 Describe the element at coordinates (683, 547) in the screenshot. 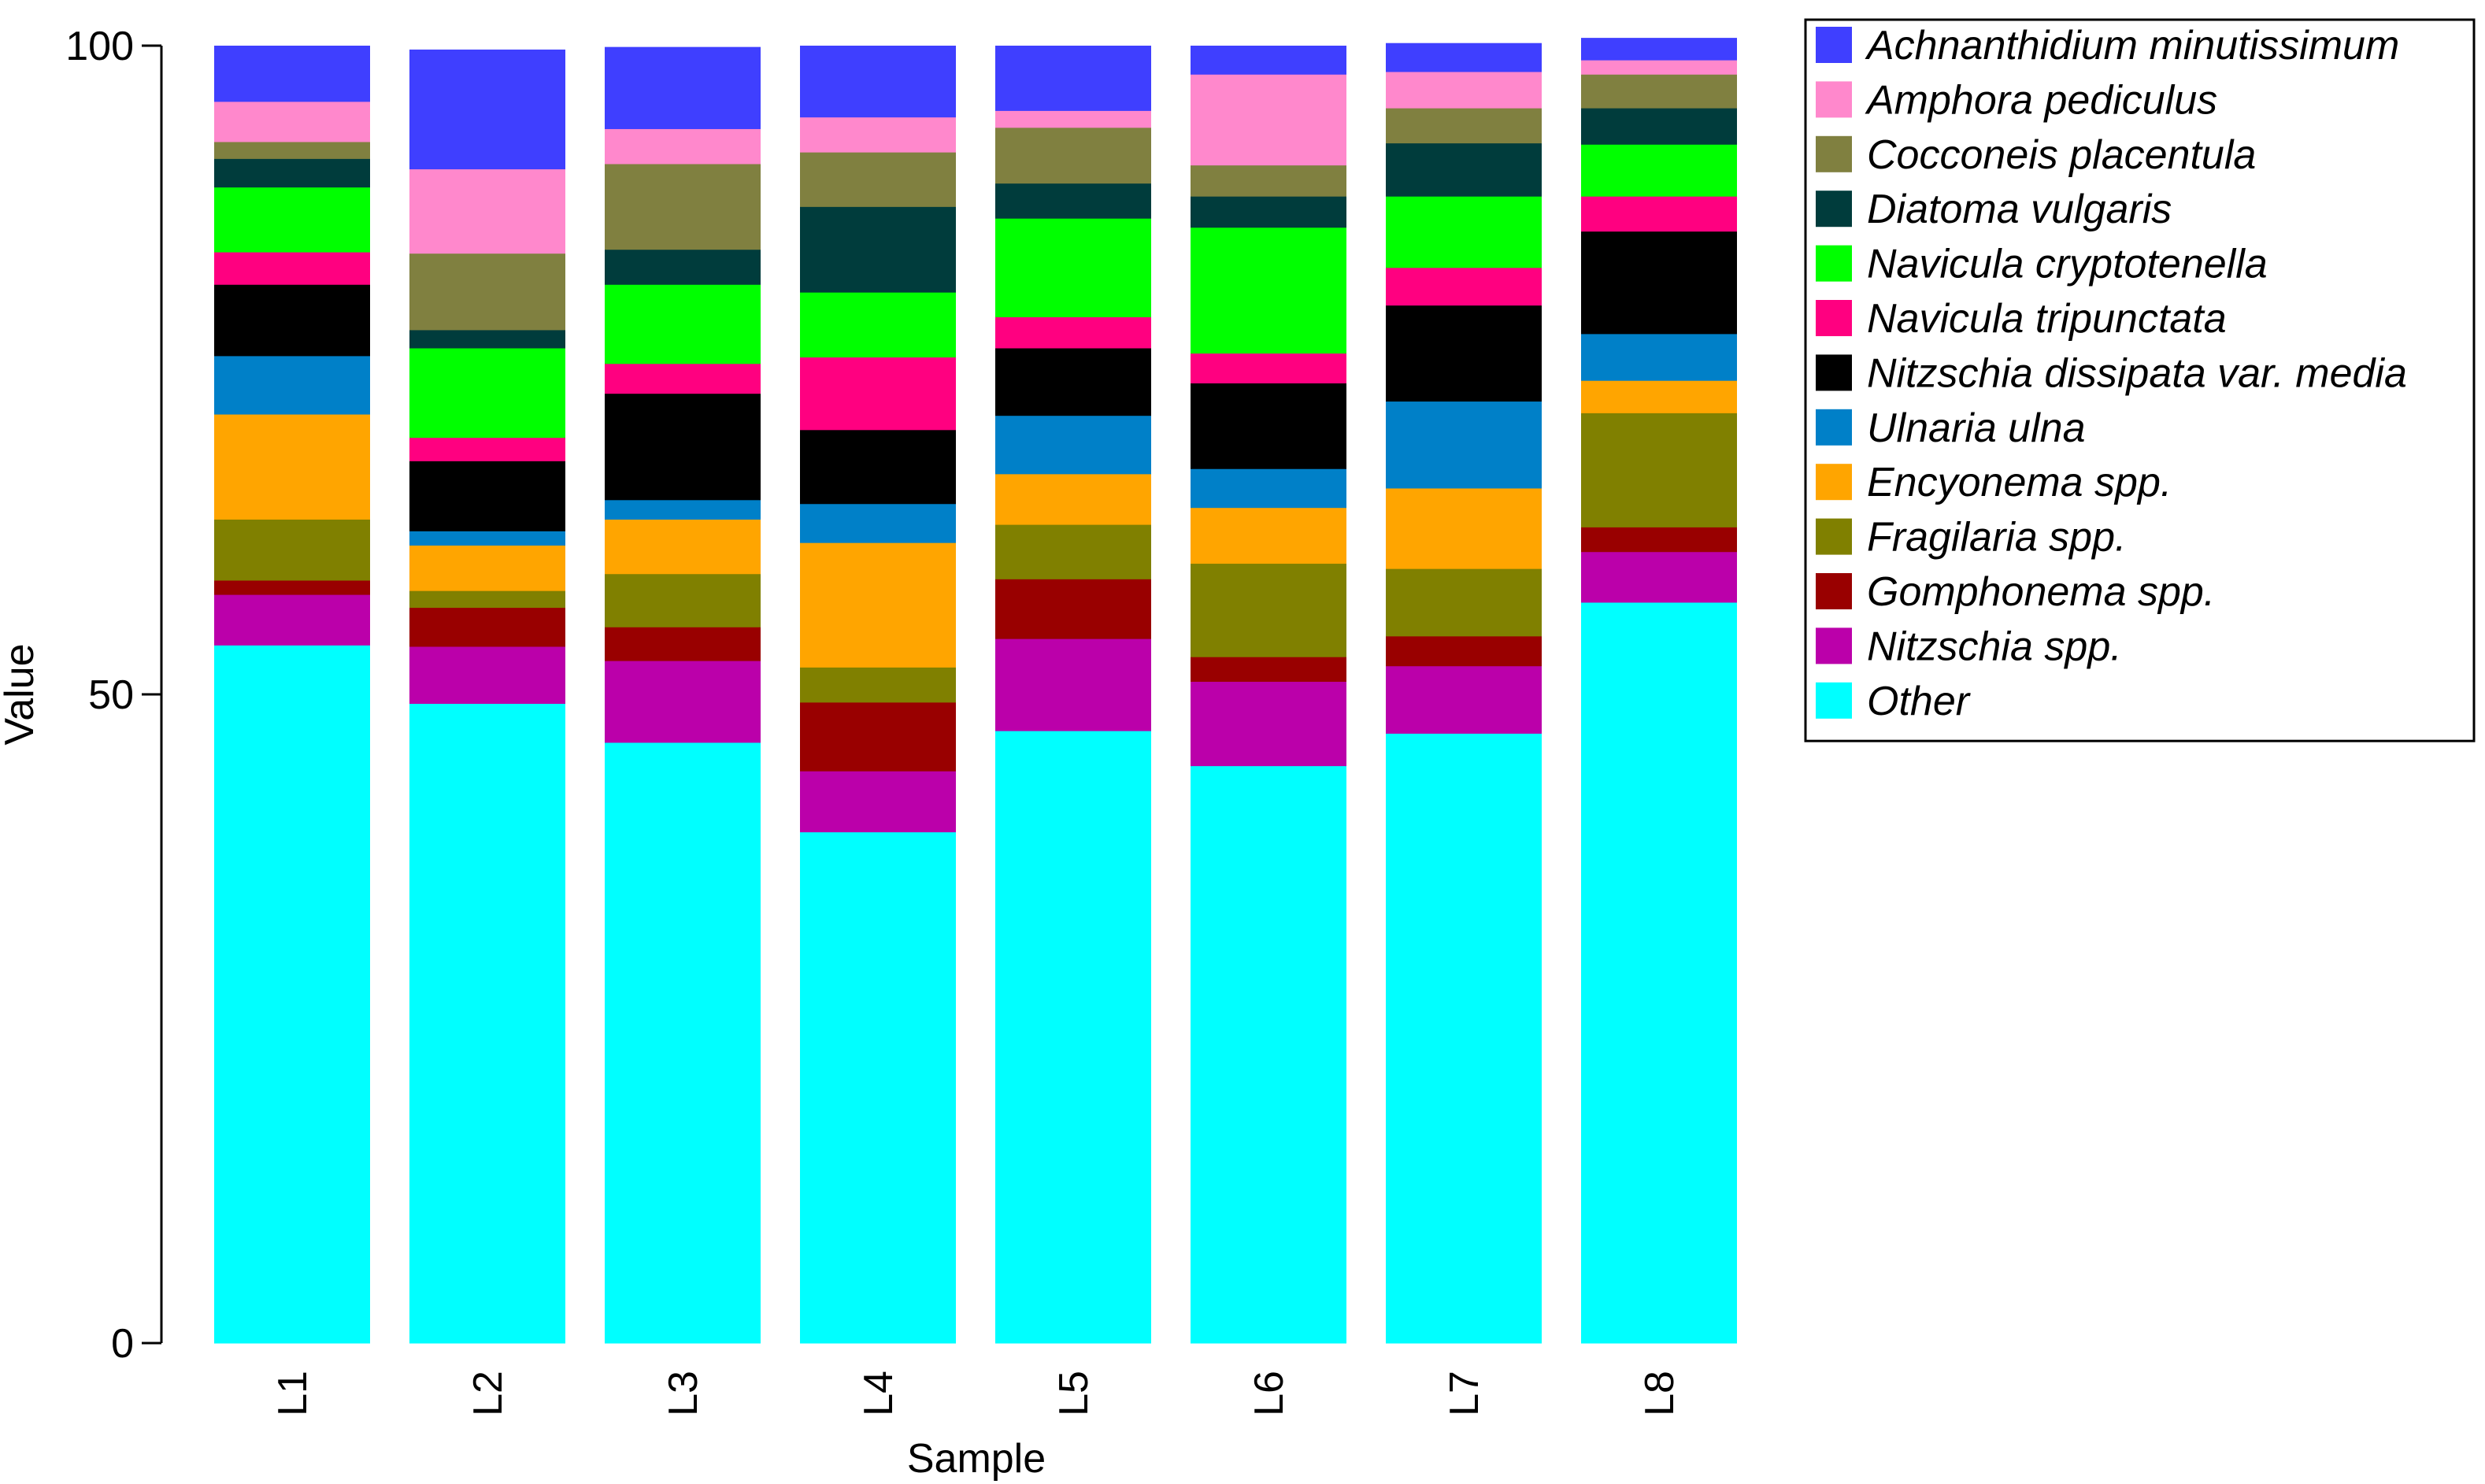

I see `bar-segment-l3-encyonema-spp` at that location.